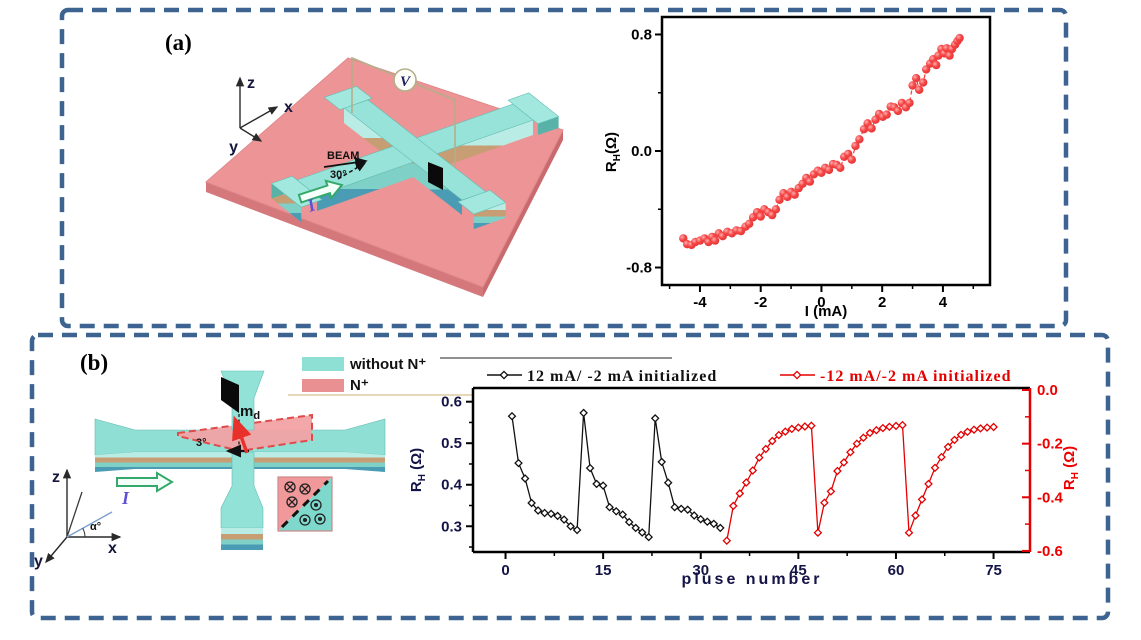 The height and width of the screenshot is (640, 1141). I want to click on voltmeter-label: V, so click(406, 82).